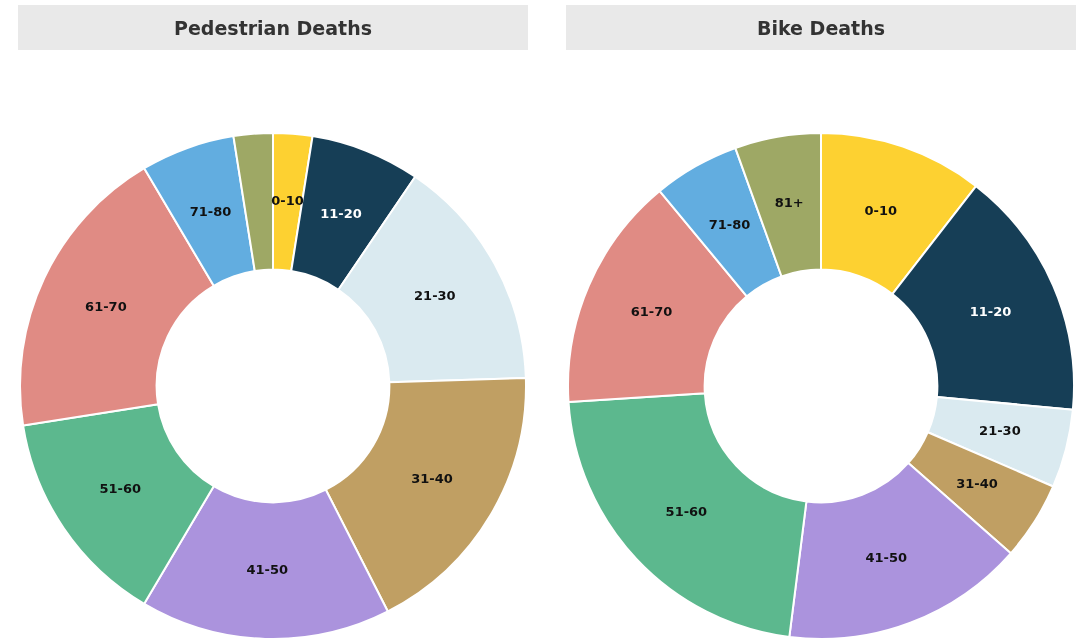  Describe the element at coordinates (273, 27) in the screenshot. I see `chart-title: Pedestrian Deaths` at that location.